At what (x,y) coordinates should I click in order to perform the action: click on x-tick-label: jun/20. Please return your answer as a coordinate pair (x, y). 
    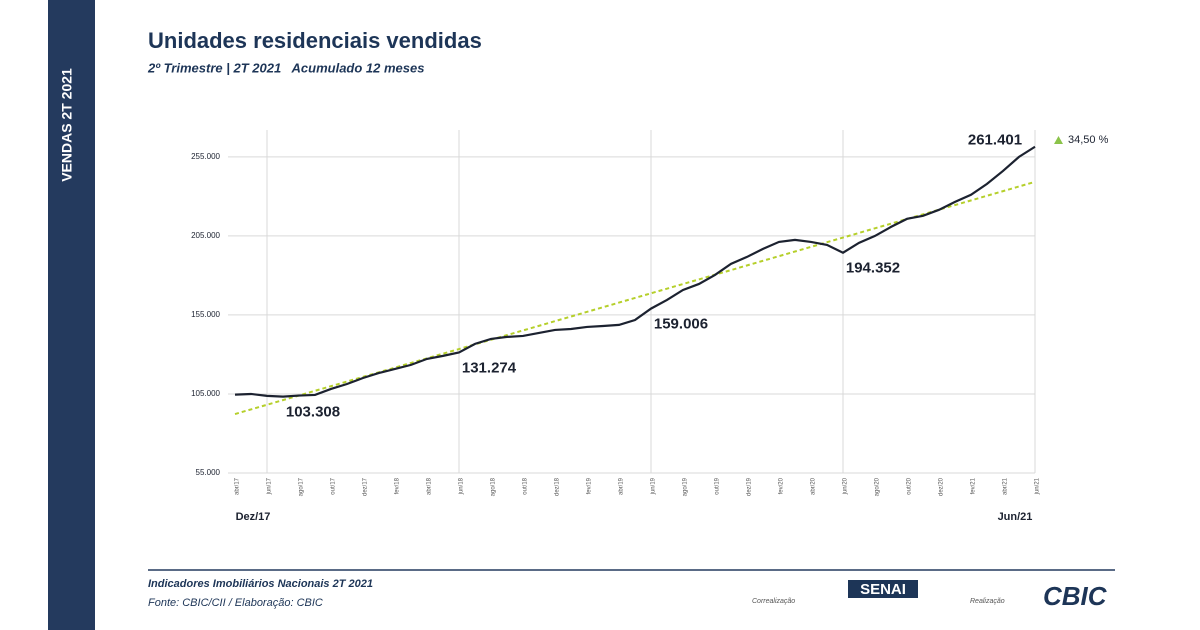
    Looking at the image, I should click on (846, 486).